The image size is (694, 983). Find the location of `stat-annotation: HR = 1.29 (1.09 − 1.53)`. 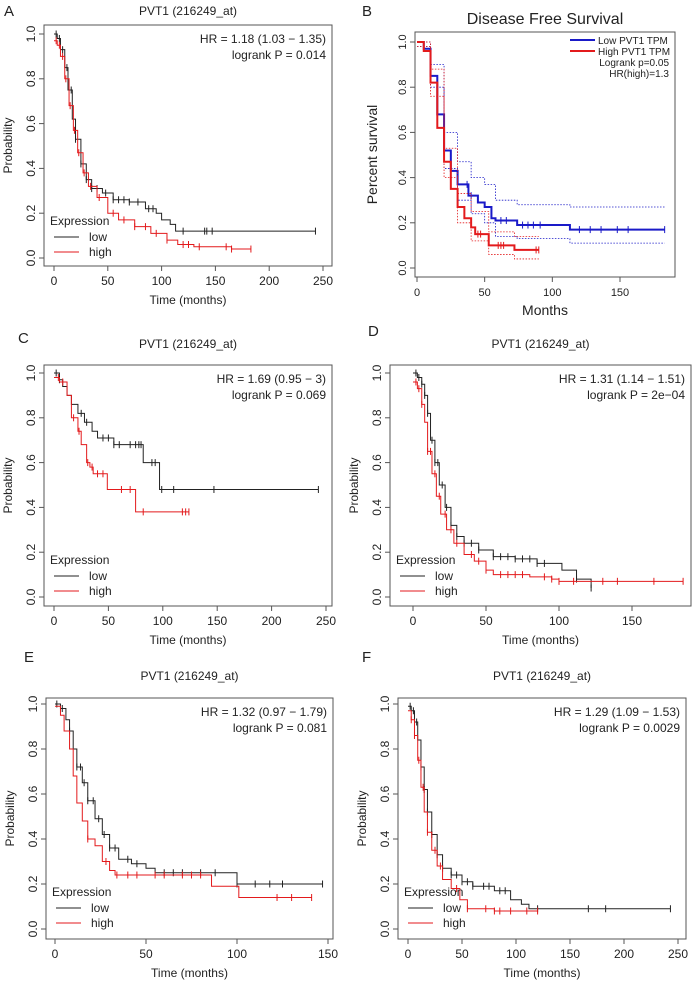

stat-annotation: HR = 1.29 (1.09 − 1.53) is located at coordinates (617, 712).